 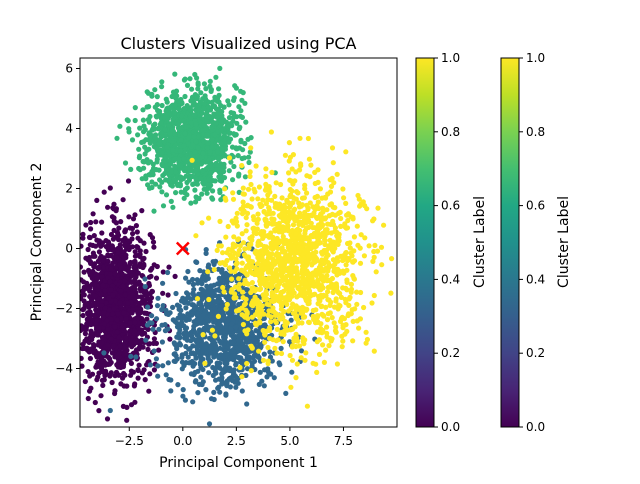 I want to click on cluster-0-points, so click(x=129, y=300).